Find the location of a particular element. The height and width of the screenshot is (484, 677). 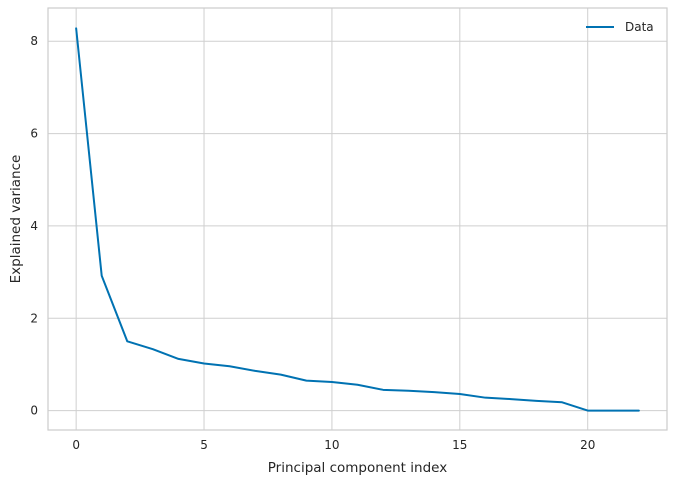

y-tick-label: 2 is located at coordinates (34, 318).